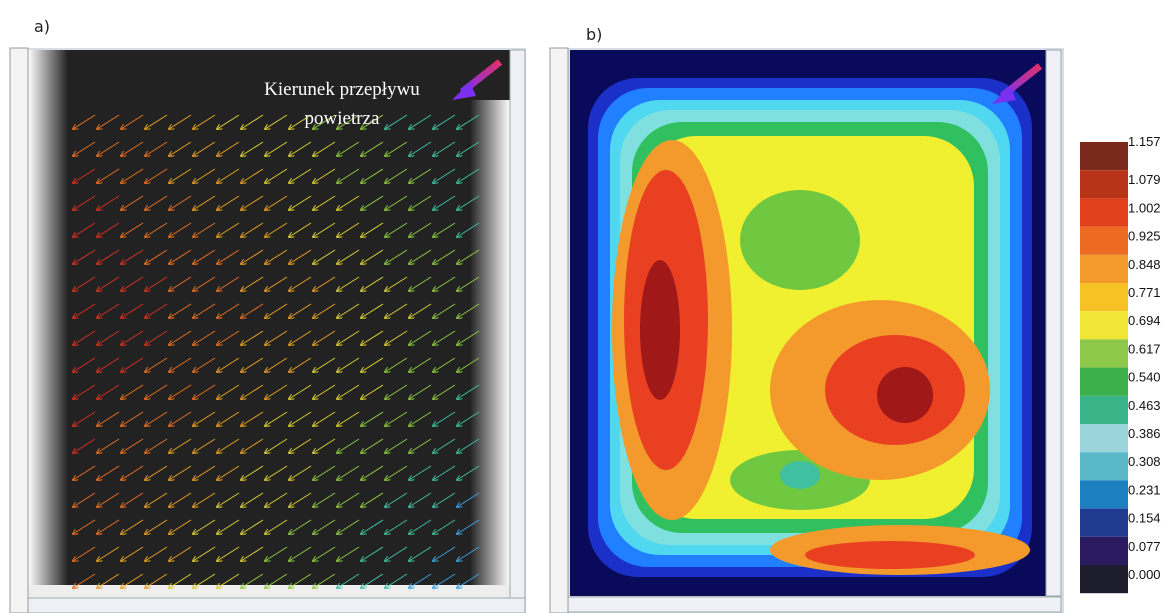  What do you see at coordinates (1144, 141) in the screenshot?
I see `colorbar-label: 1.157` at bounding box center [1144, 141].